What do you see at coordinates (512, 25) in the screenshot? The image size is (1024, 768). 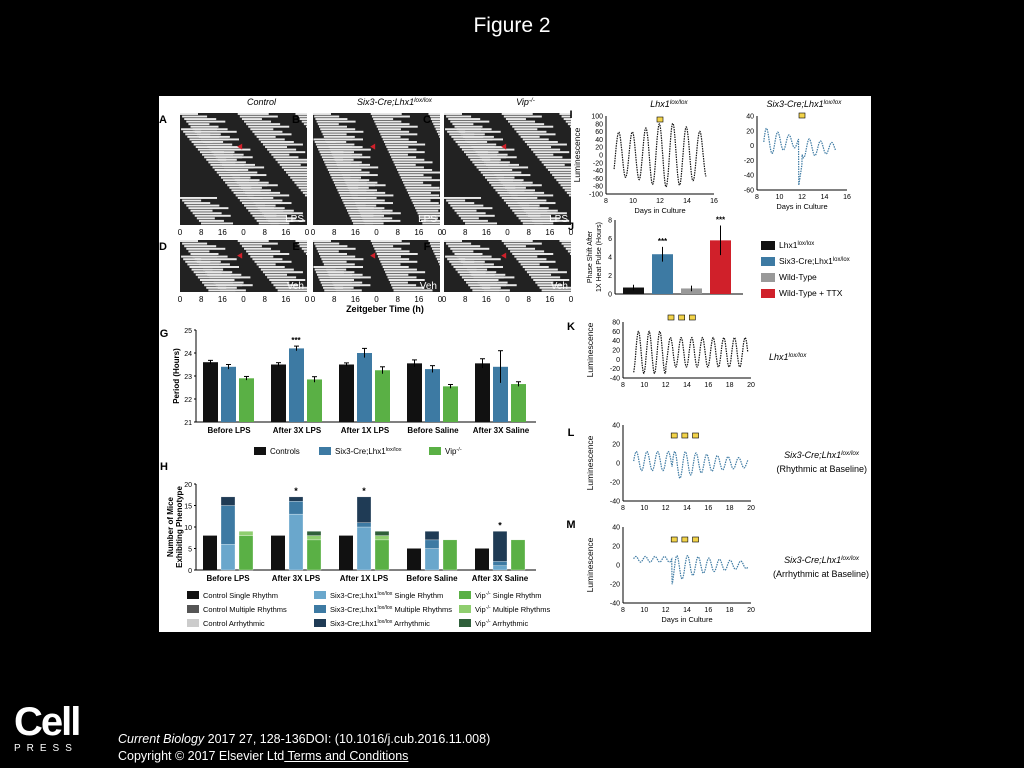 I see `slide-title: Figure 2` at bounding box center [512, 25].